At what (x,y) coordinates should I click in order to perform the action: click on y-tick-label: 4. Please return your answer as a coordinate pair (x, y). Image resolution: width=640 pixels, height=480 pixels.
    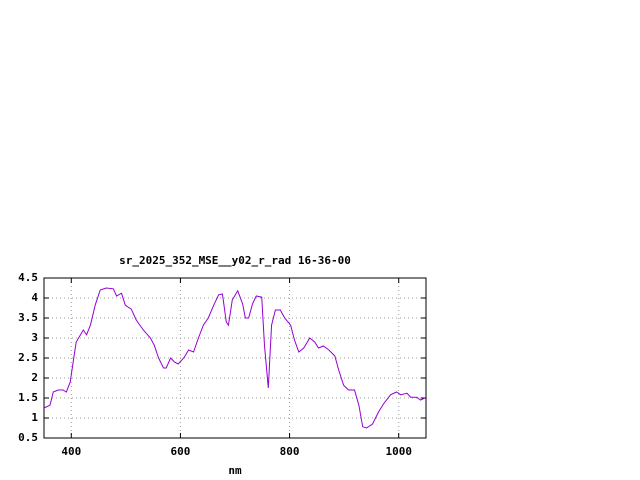
    Looking at the image, I should click on (34, 297).